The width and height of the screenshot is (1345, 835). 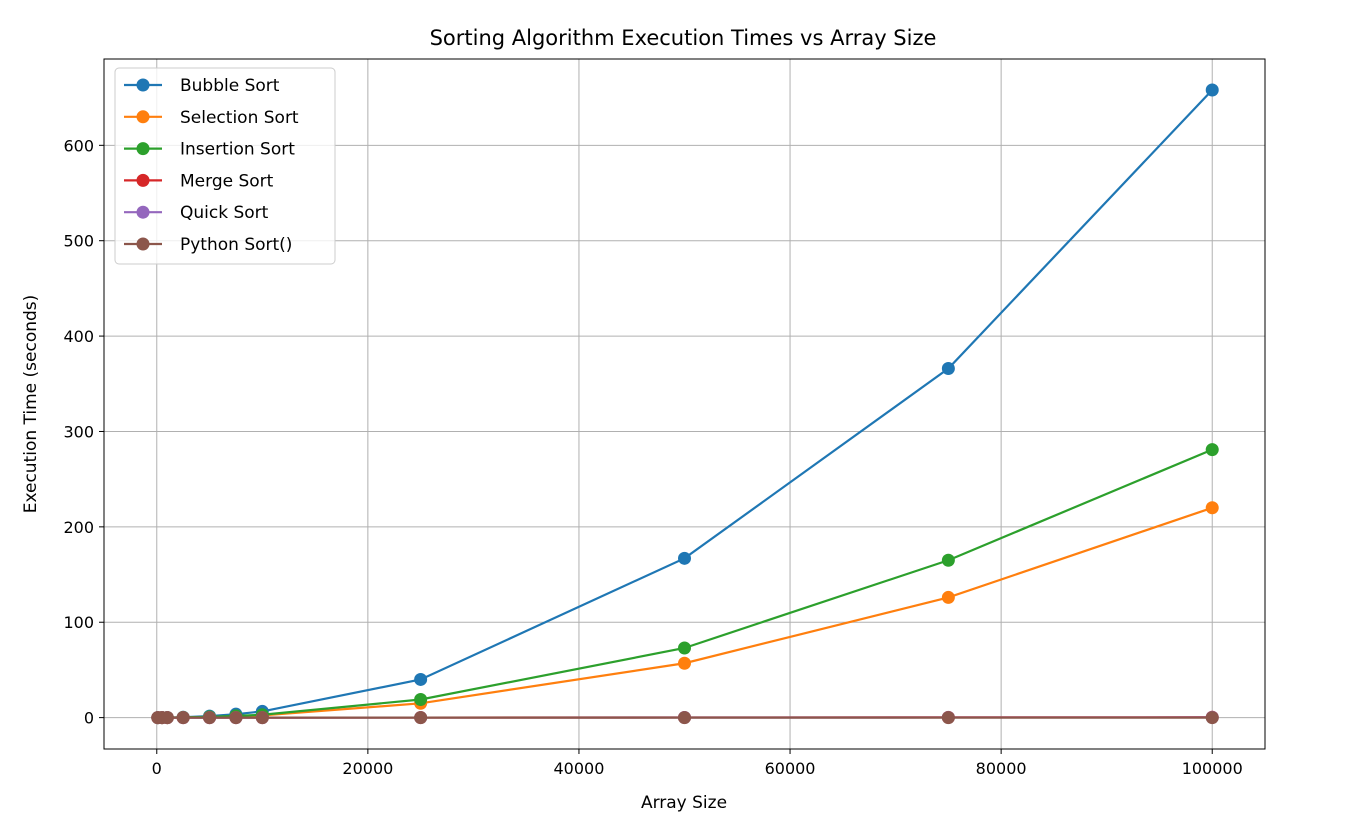 What do you see at coordinates (224, 213) in the screenshot?
I see `legend-label: Quick Sort` at bounding box center [224, 213].